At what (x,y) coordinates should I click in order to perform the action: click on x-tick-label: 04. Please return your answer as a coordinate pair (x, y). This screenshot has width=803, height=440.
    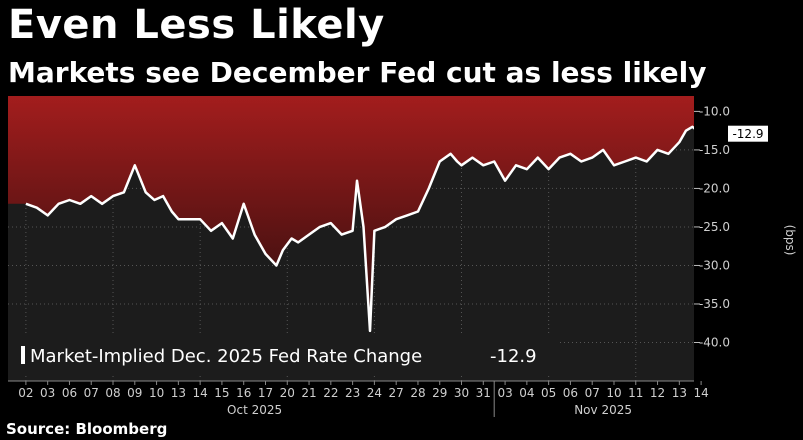
    Looking at the image, I should click on (526, 393).